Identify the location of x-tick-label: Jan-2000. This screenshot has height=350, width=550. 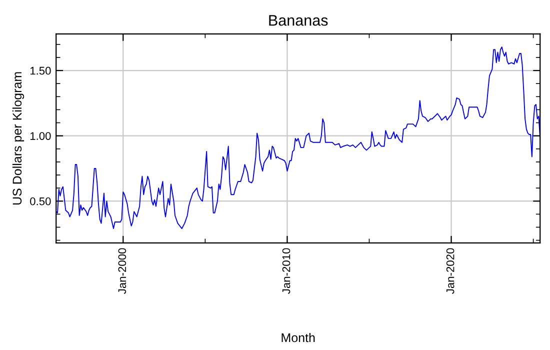
(122, 271).